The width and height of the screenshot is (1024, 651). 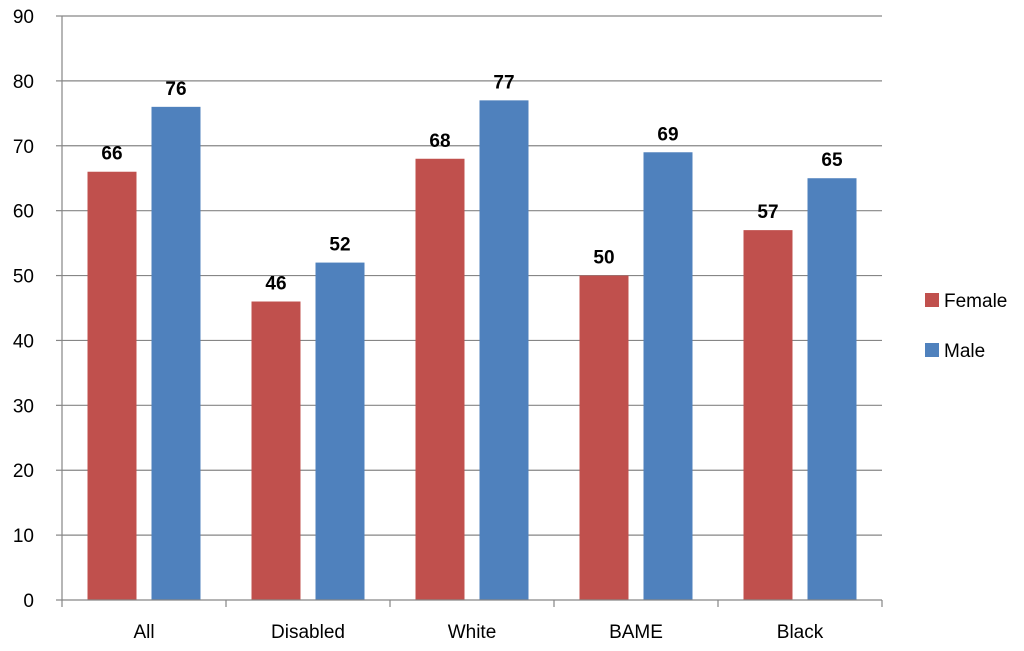 What do you see at coordinates (800, 632) in the screenshot?
I see `x-tick-label: Black` at bounding box center [800, 632].